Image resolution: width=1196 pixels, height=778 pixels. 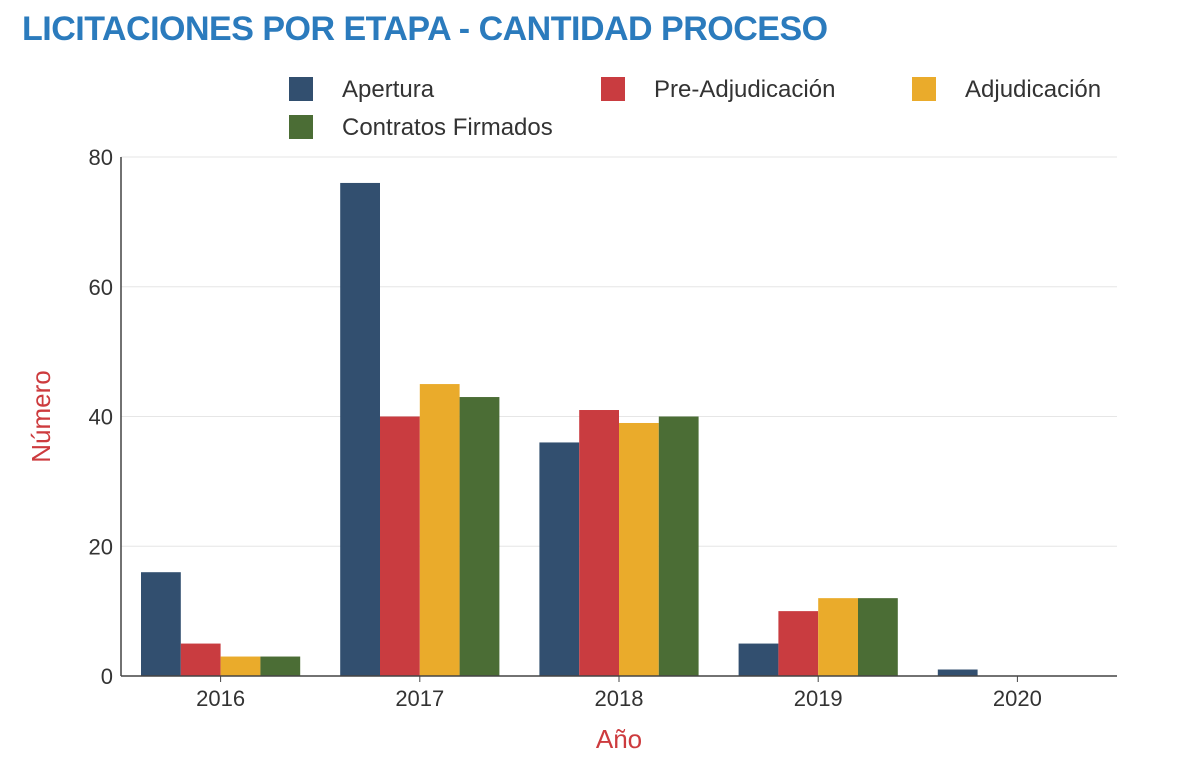 What do you see at coordinates (101, 157) in the screenshot?
I see `y-tick-label: 80` at bounding box center [101, 157].